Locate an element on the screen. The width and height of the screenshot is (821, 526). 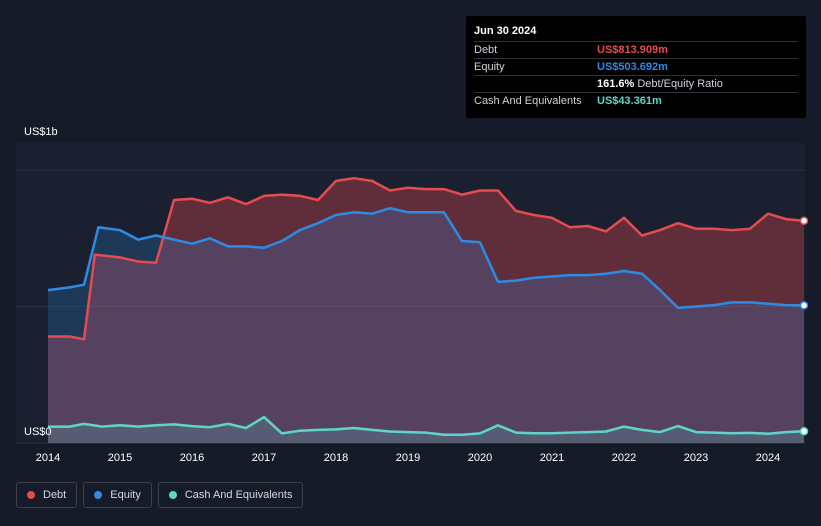
x-tick-label: 2018 is located at coordinates (336, 458).